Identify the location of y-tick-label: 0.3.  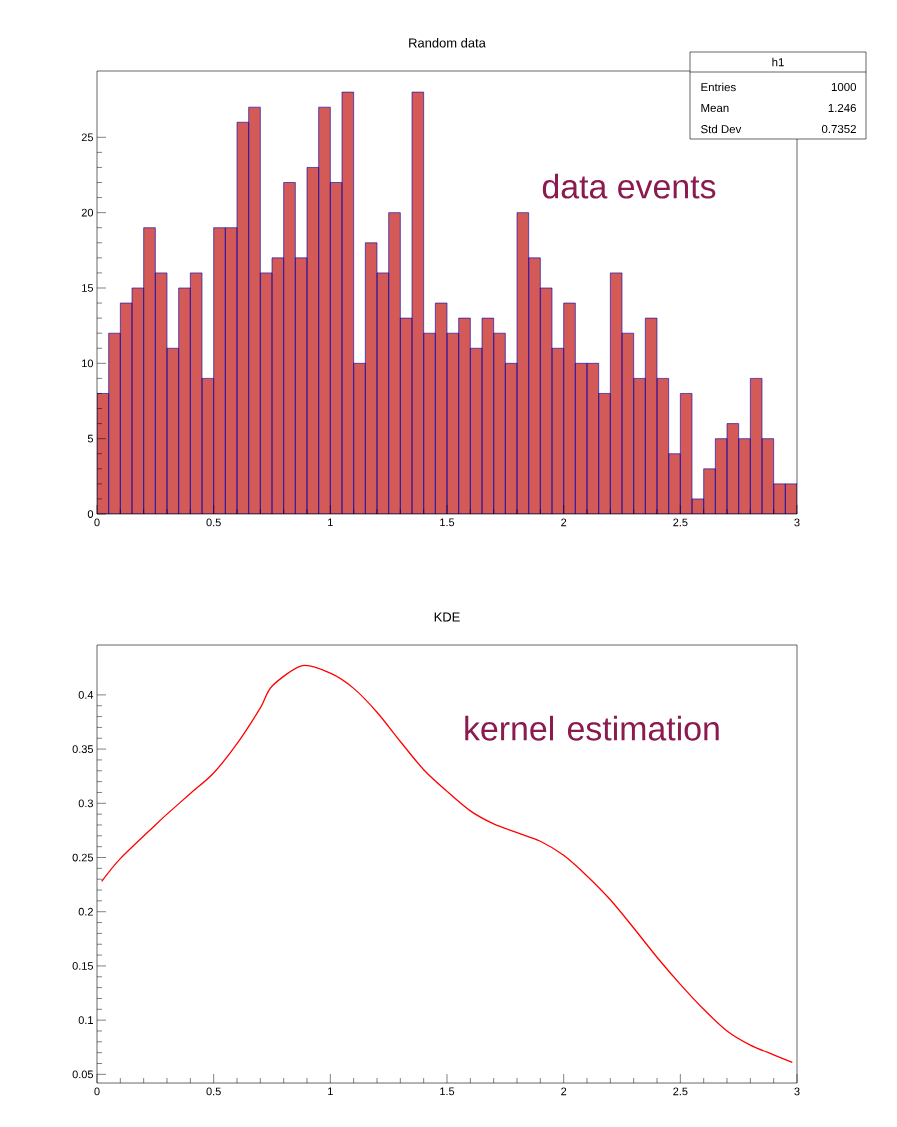
(85, 803).